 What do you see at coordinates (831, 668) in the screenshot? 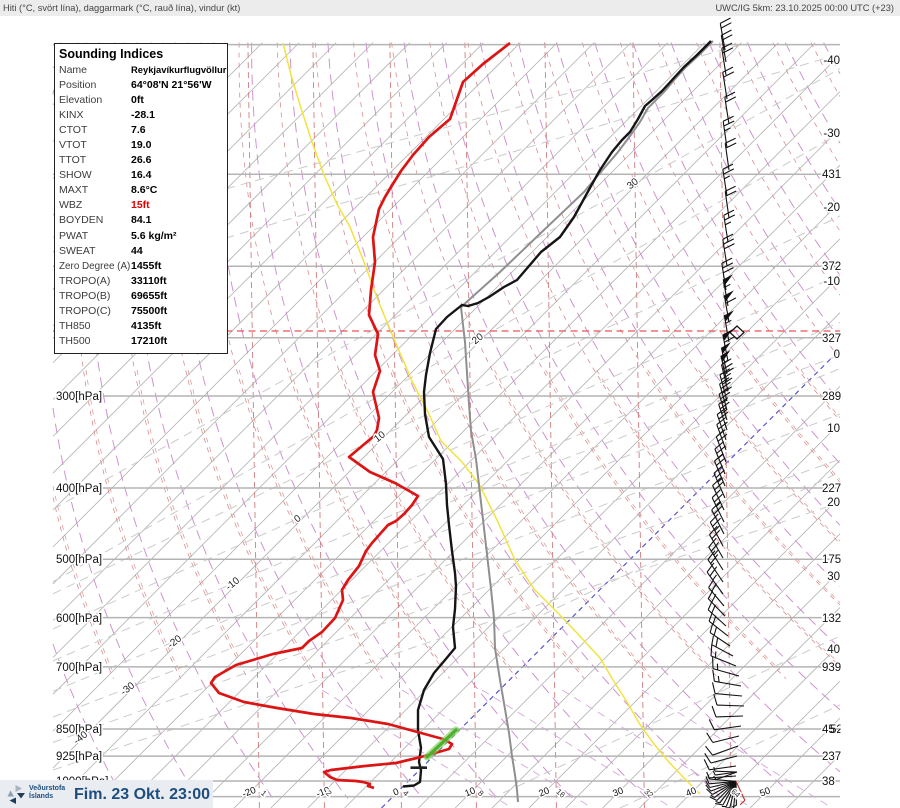
I see `svg-text: 939` at bounding box center [831, 668].